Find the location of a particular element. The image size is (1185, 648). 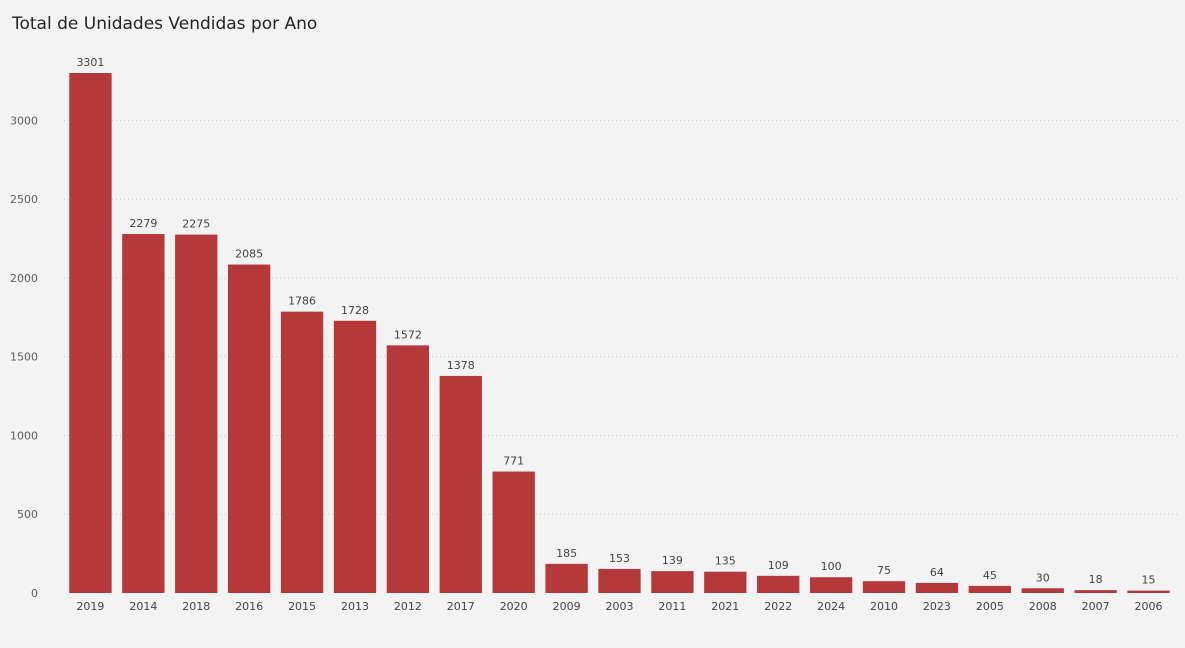

data-label: 135 is located at coordinates (725, 561).